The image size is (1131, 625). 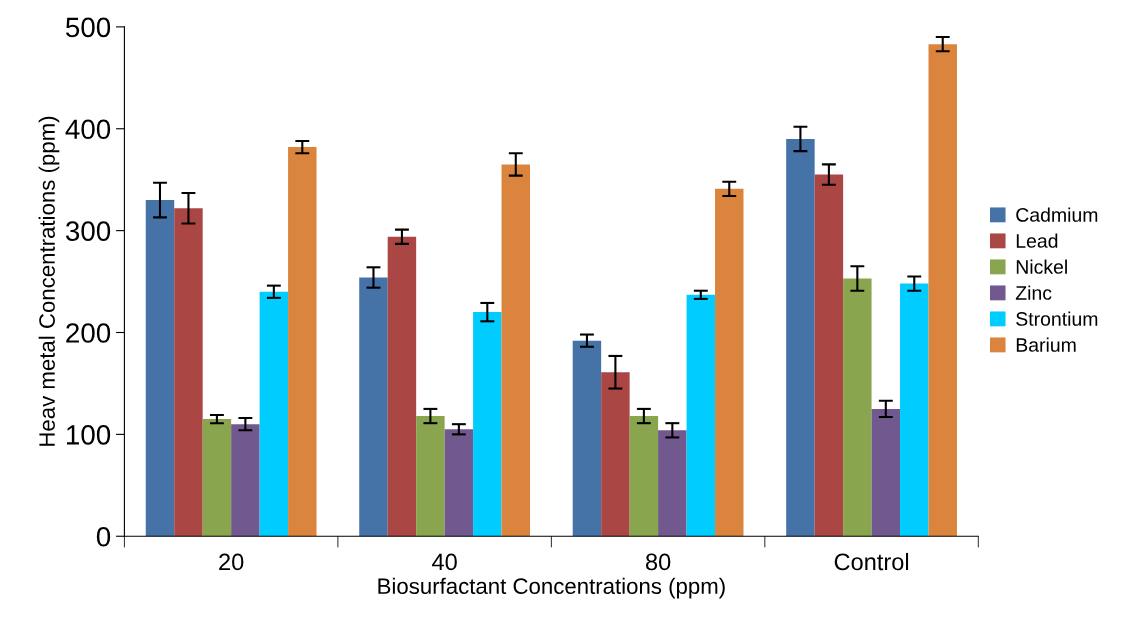 What do you see at coordinates (49, 281) in the screenshot?
I see `y-axis-title: Heav metal Concentrations (ppm)` at bounding box center [49, 281].